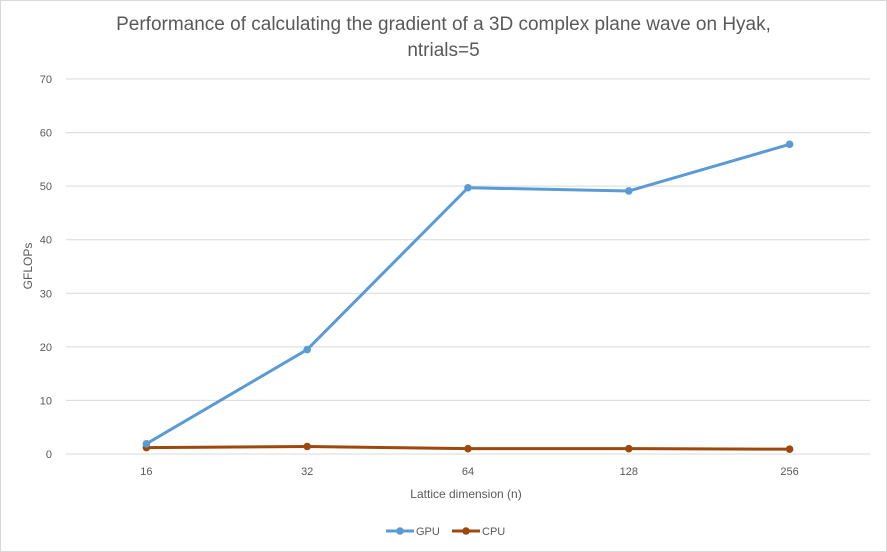 The width and height of the screenshot is (887, 552). I want to click on x-axis-title: Lattice dimension (n), so click(465, 494).